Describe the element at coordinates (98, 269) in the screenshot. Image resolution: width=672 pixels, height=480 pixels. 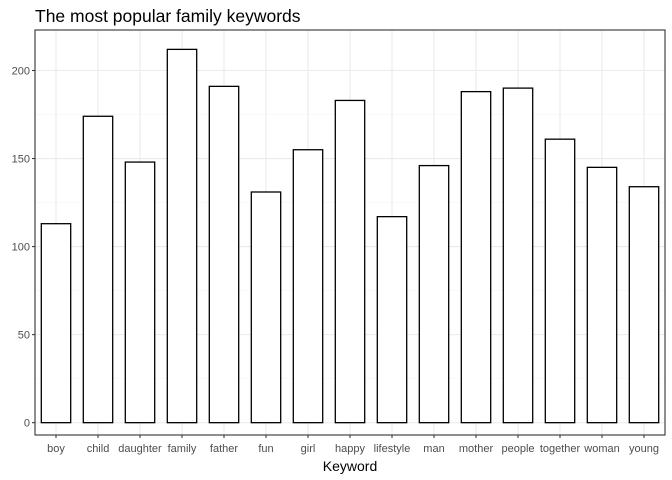
I see `bar-child` at that location.